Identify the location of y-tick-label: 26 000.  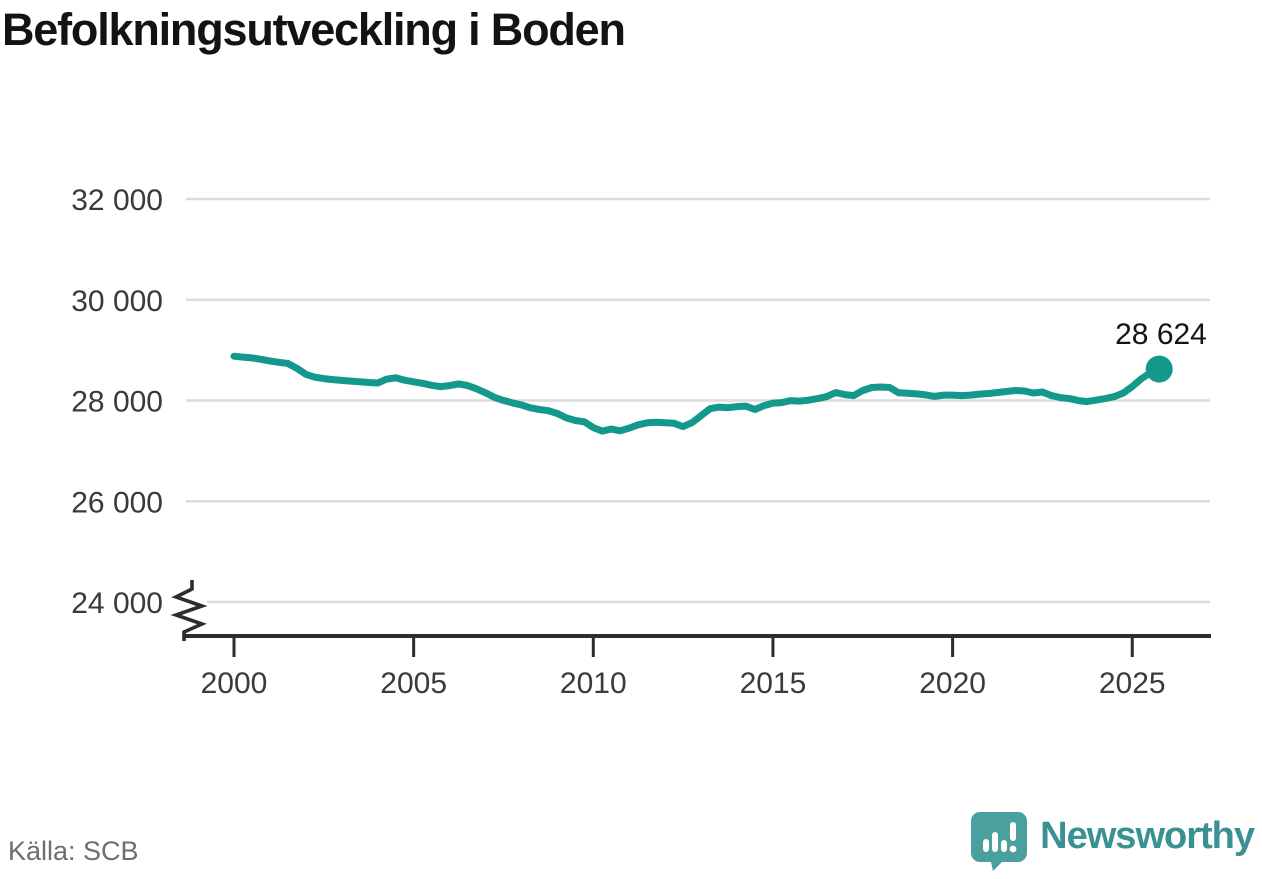
(117, 502).